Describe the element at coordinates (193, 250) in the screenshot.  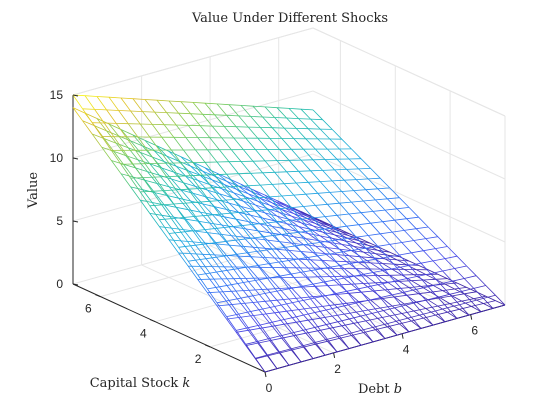
I see `gridline` at that location.